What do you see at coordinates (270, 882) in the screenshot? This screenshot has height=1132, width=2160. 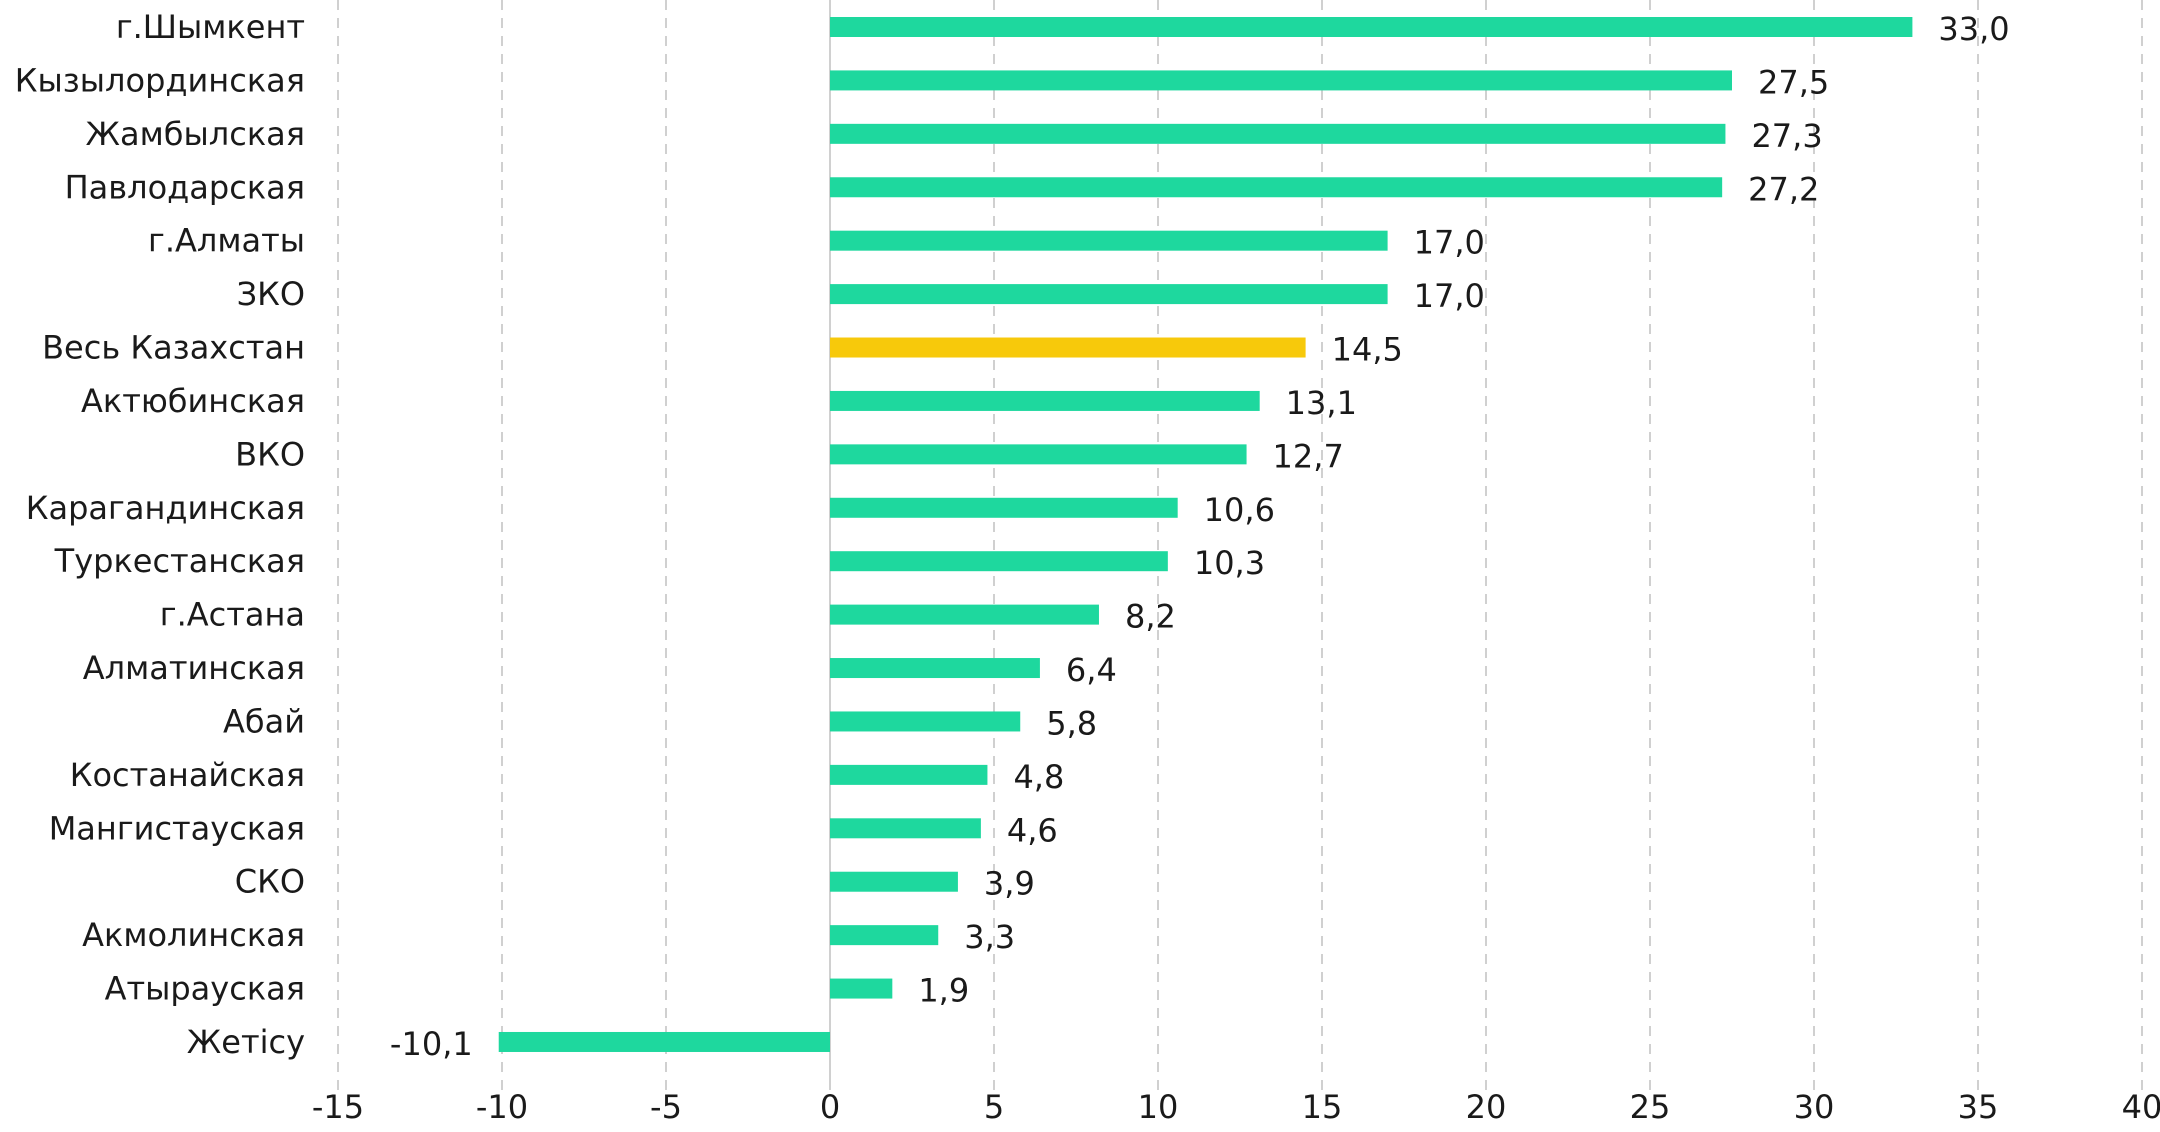 I see `category-label: СКО` at bounding box center [270, 882].